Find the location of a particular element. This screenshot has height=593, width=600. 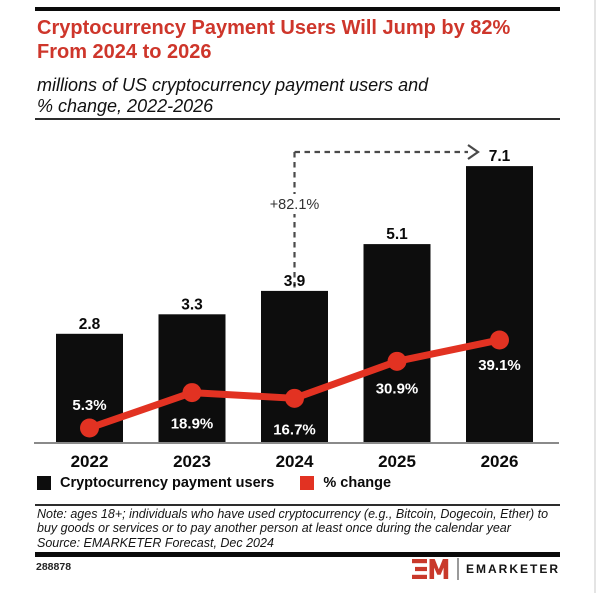

pct-change-label-2022: 5.3% is located at coordinates (89, 405).